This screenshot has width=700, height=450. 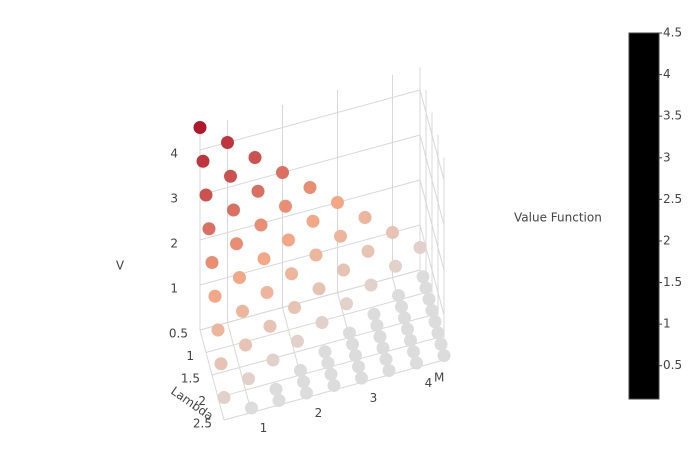 I want to click on z-axis-label: V, so click(x=120, y=266).